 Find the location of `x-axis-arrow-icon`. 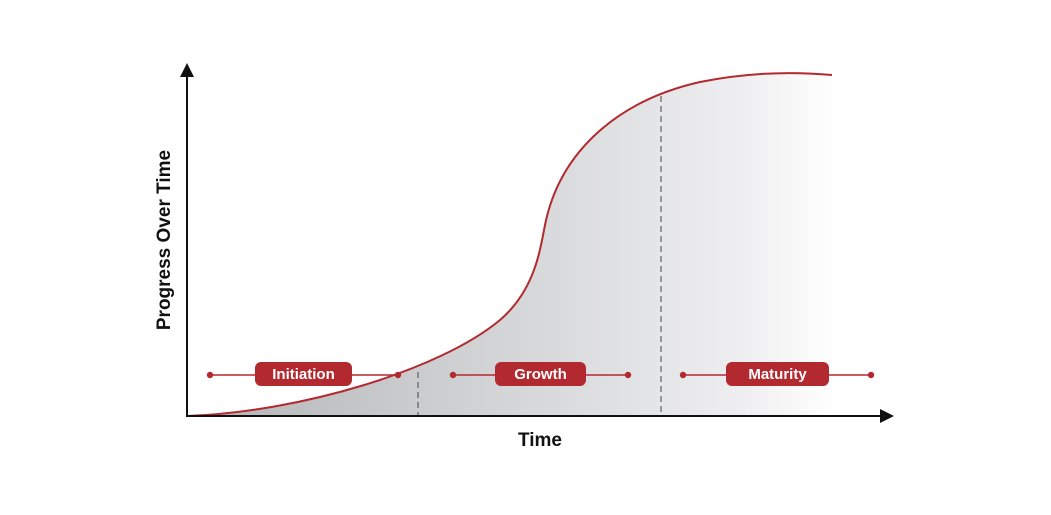

x-axis-arrow-icon is located at coordinates (887, 416).